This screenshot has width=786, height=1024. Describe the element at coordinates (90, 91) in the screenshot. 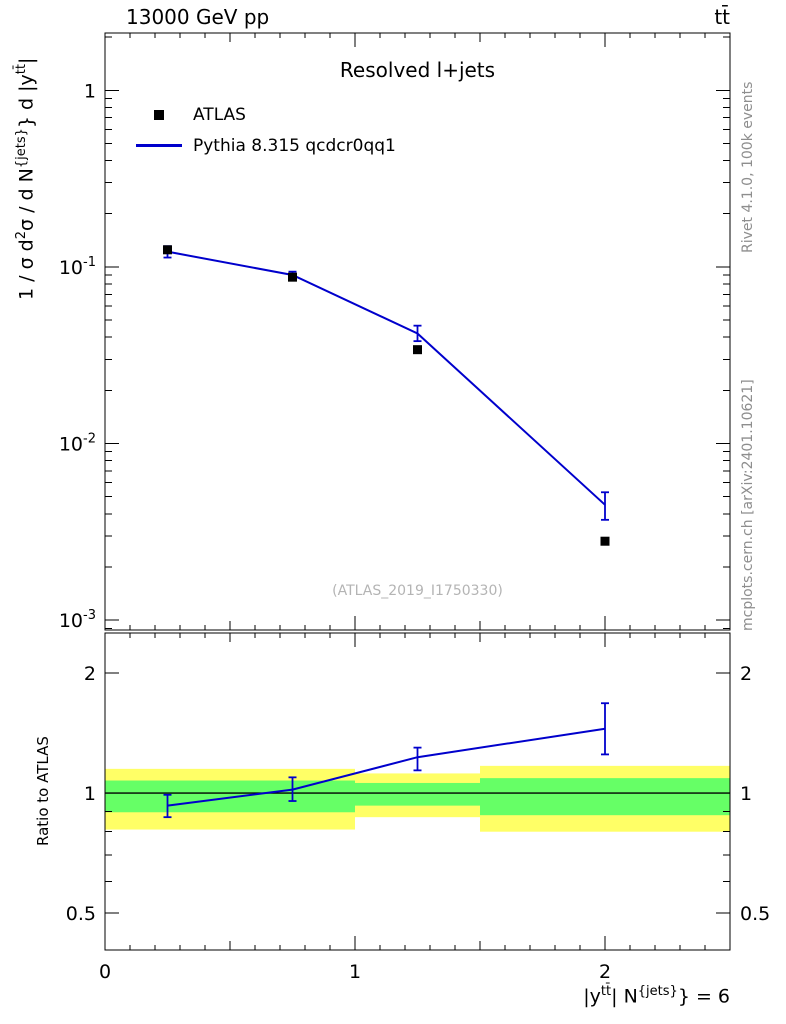

I see `y-tick-label: 1` at that location.